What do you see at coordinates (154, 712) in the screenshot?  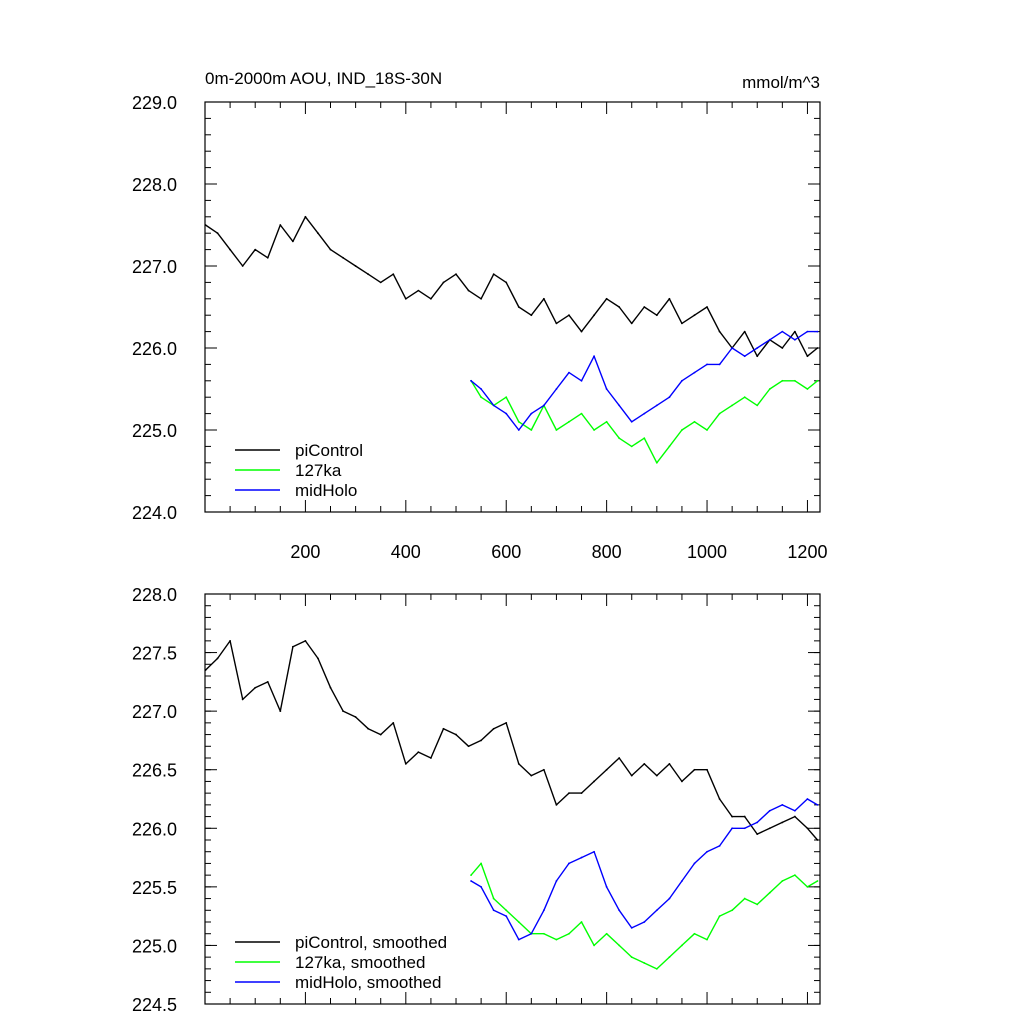 I see `y-tick-label: 227.0` at bounding box center [154, 712].